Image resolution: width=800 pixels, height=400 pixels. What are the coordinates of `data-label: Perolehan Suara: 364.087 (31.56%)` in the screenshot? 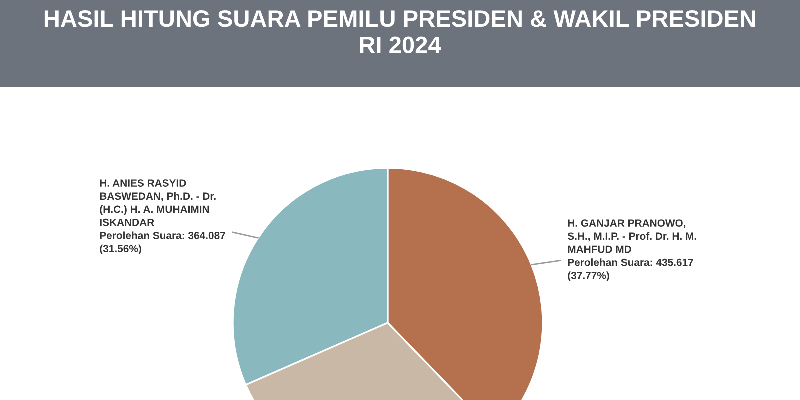 It's located at (163, 243).